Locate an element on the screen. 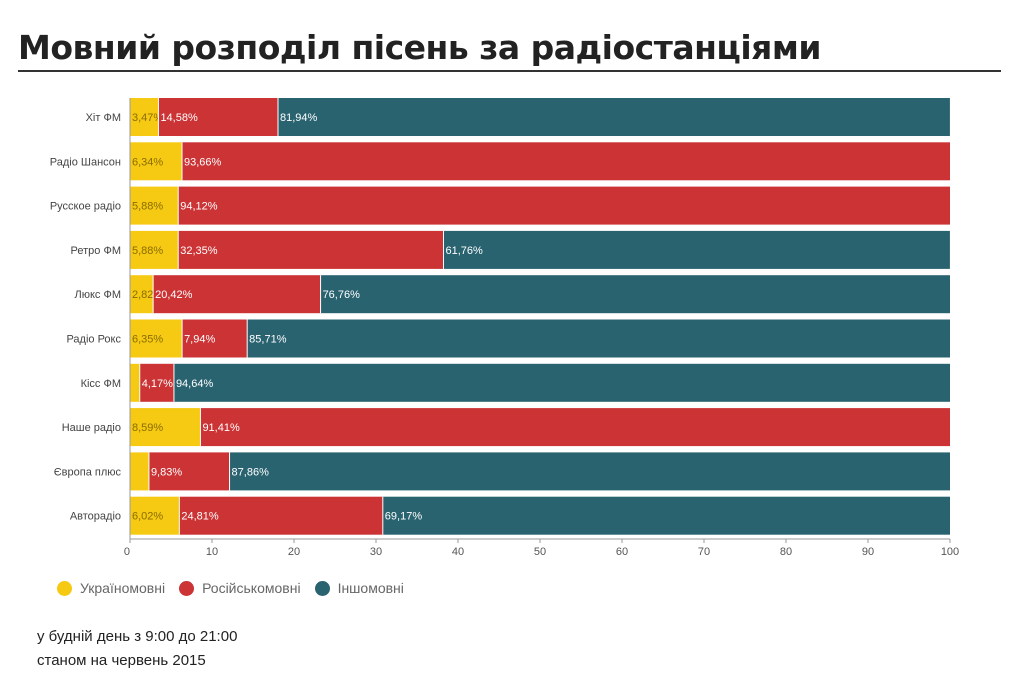  x-tick-label: 20 is located at coordinates (294, 552).